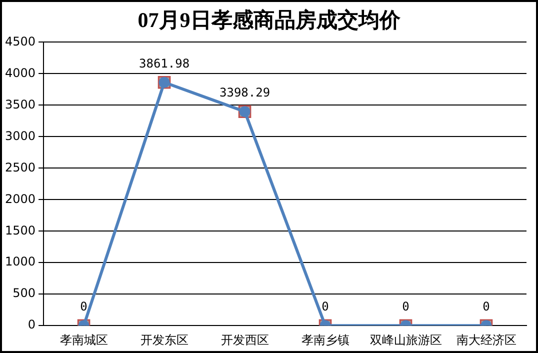  Describe the element at coordinates (244, 339) in the screenshot. I see `x-tick-label: 开发西区` at that location.